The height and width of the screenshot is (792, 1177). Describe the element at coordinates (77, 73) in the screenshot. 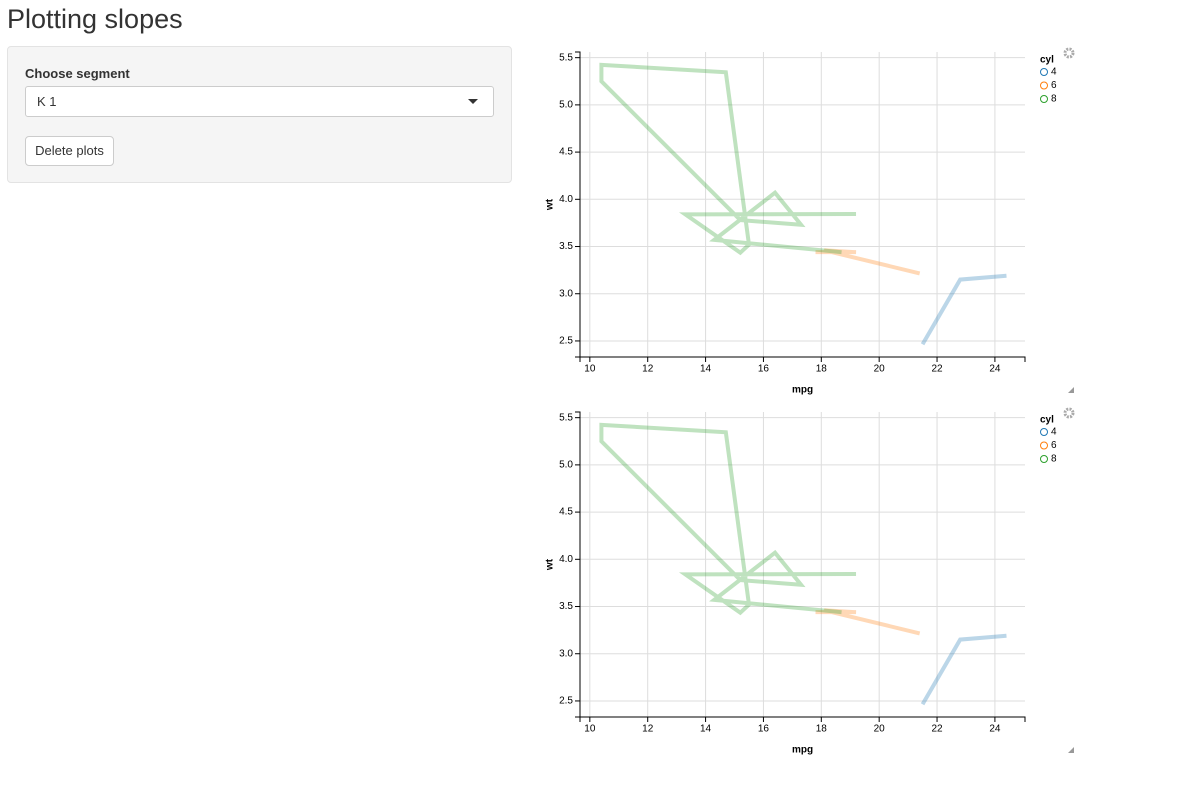

I see `select-label: Choose segment` at that location.